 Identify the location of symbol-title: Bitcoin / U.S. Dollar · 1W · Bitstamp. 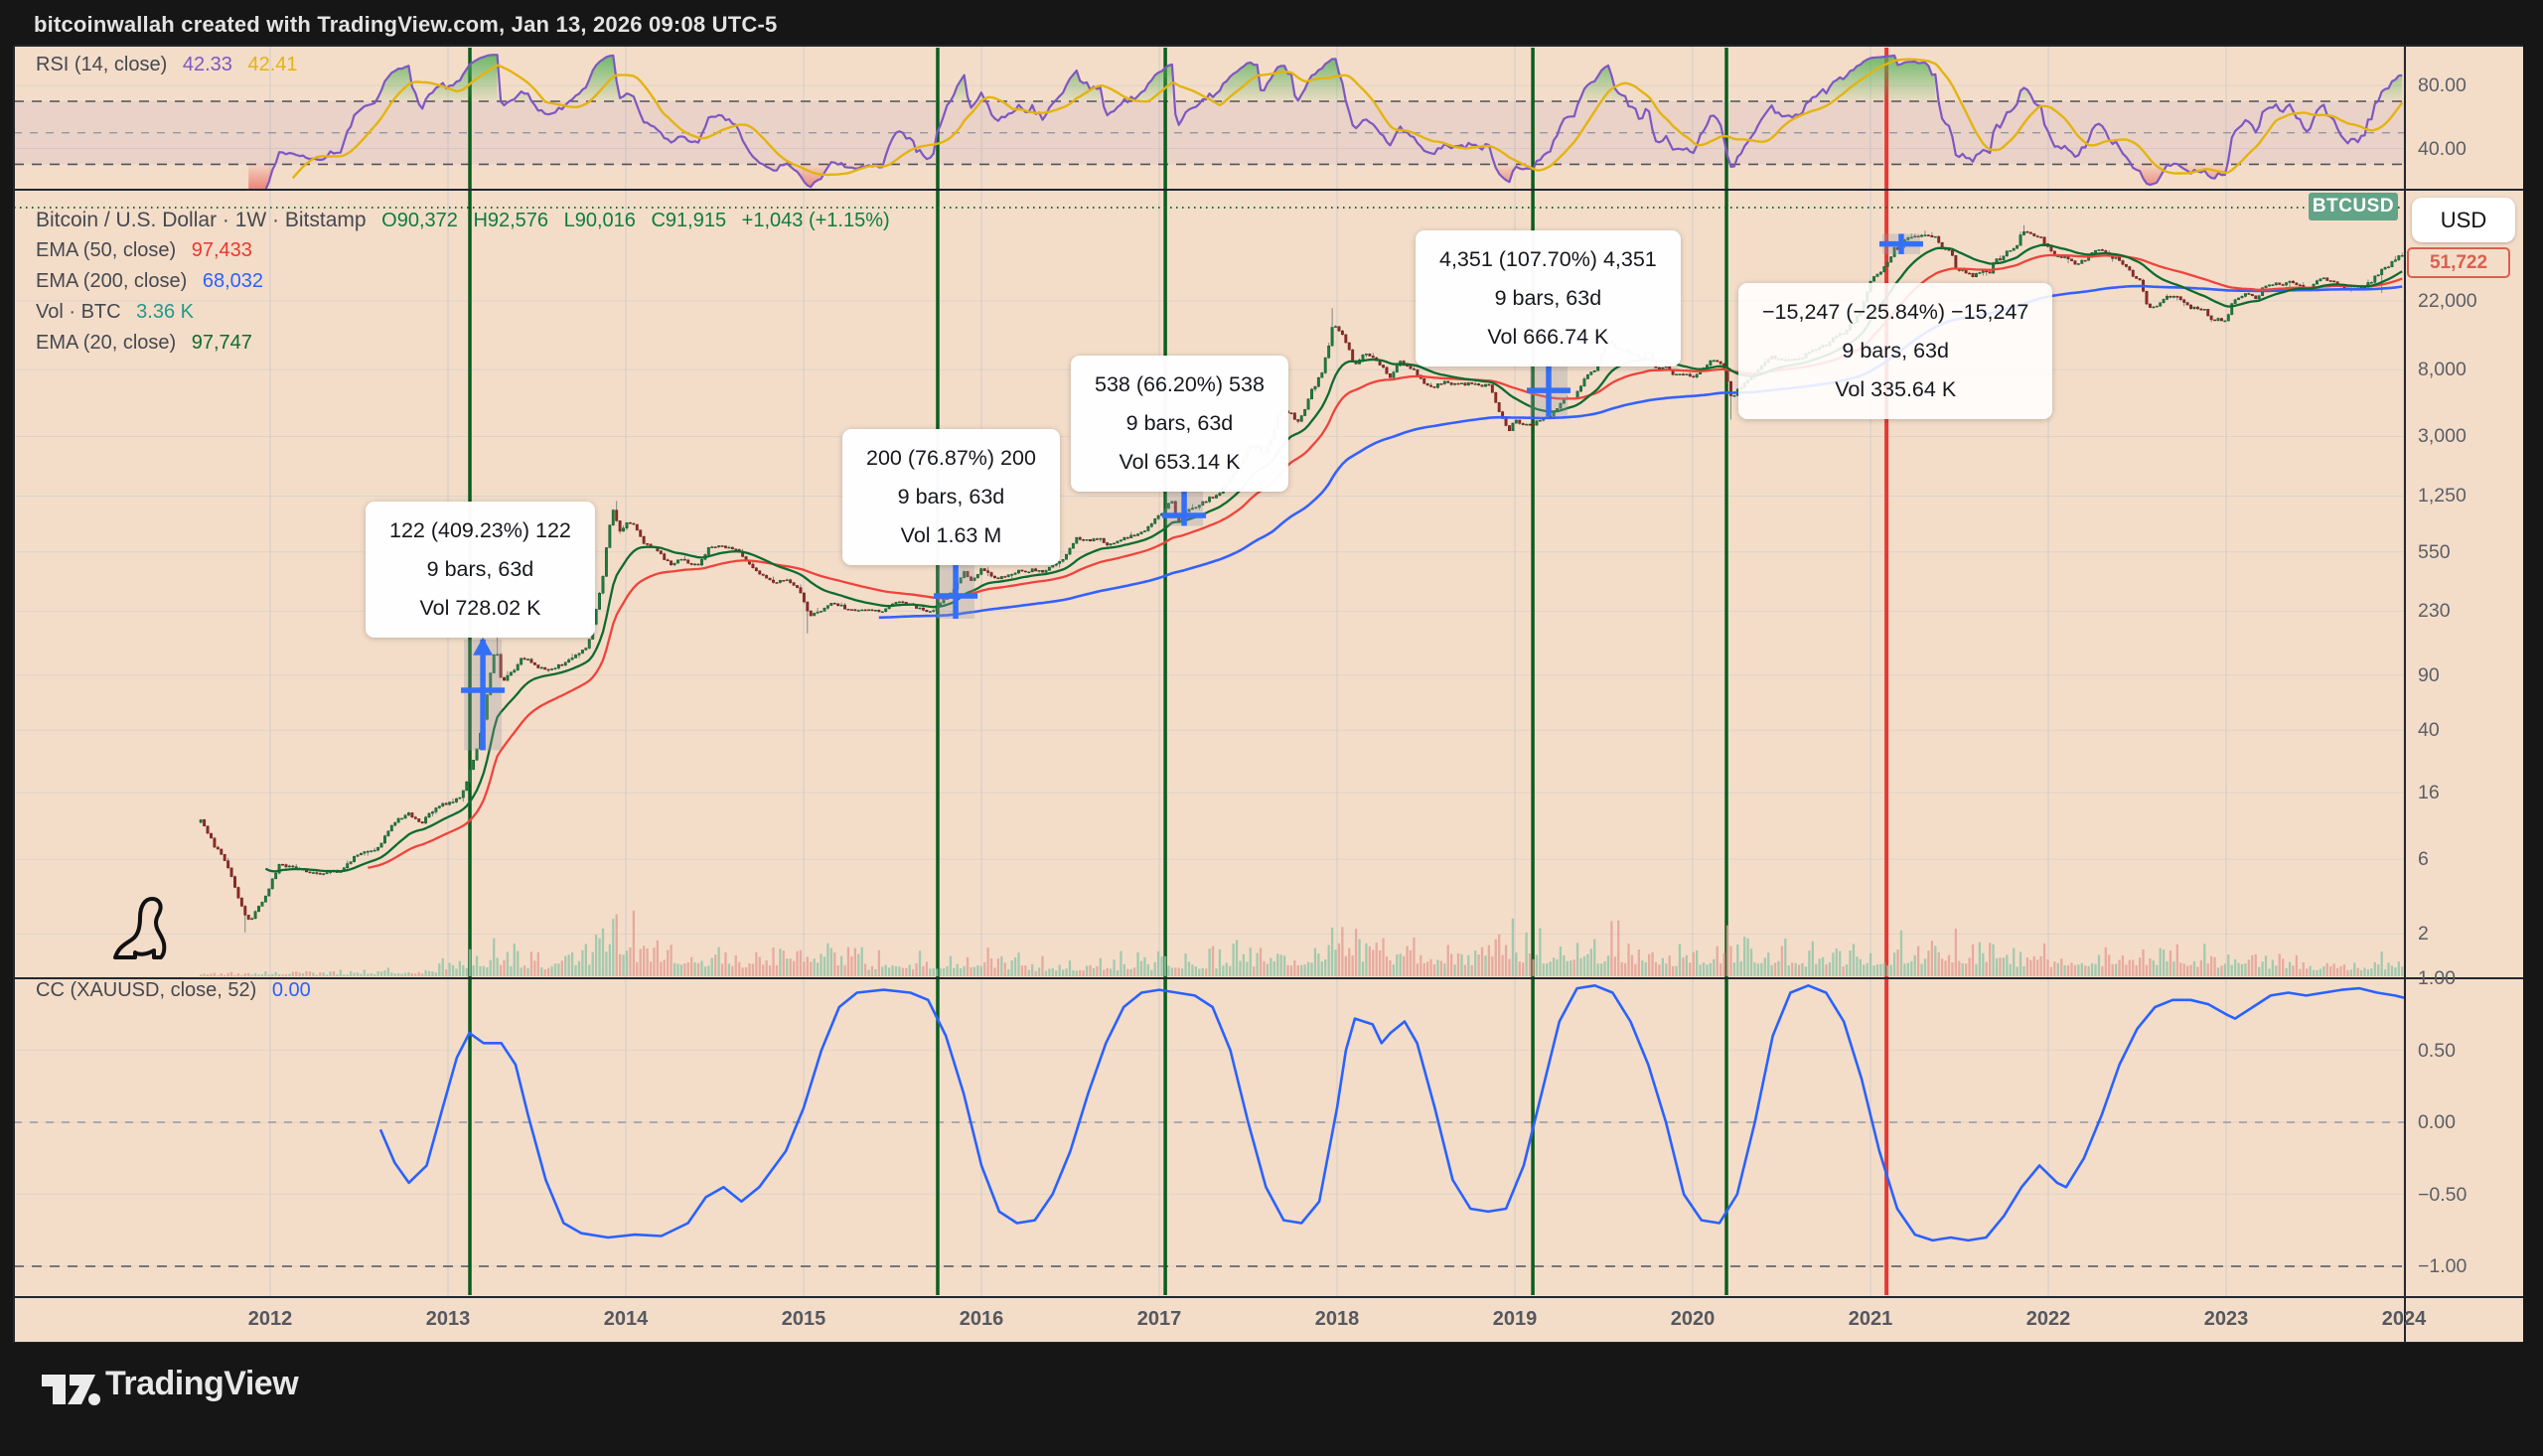
(201, 220).